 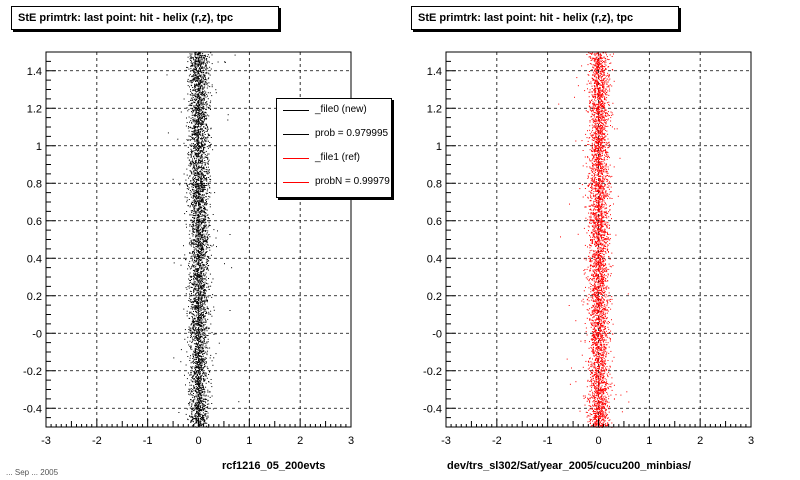 I want to click on x-tick-label: -2, so click(x=97, y=441).